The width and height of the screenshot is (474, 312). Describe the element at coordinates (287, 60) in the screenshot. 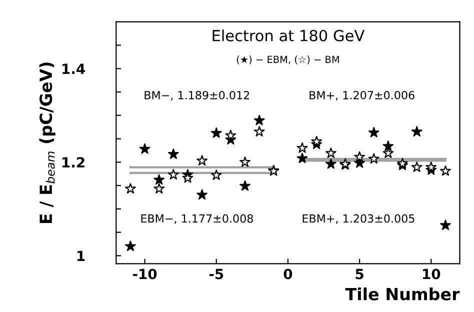

I see `text: (★) − EBM, (☆) − BM` at that location.